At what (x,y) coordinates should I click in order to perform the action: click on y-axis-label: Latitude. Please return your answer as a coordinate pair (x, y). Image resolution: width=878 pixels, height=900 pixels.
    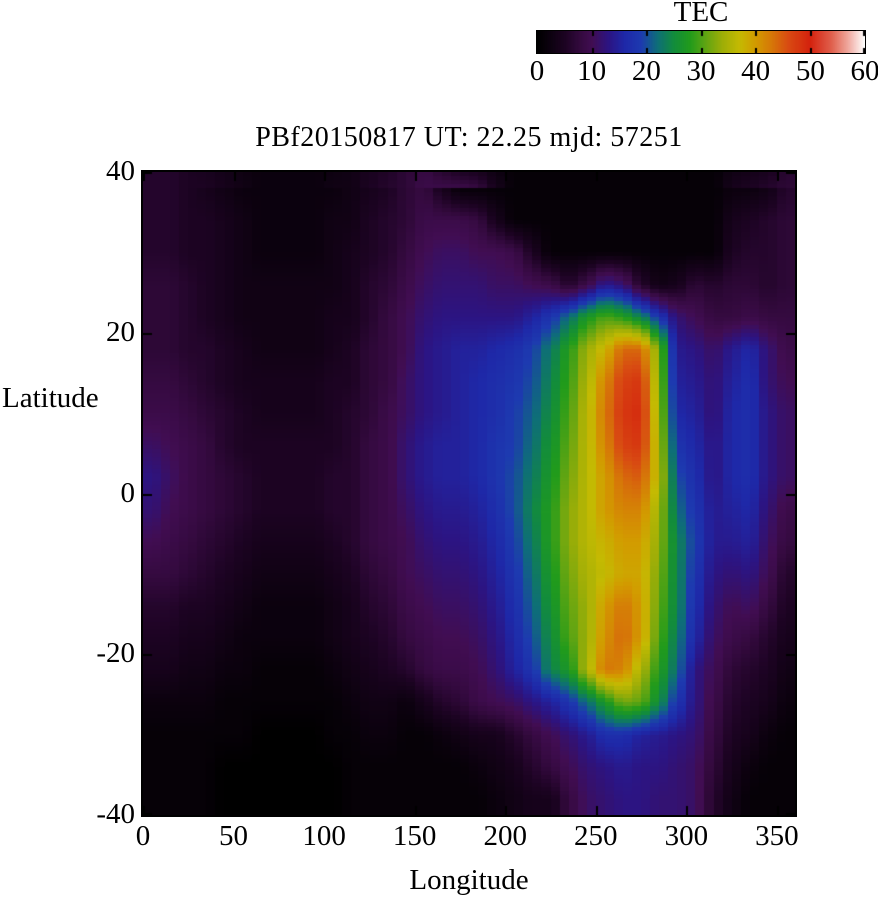
    Looking at the image, I should click on (50, 398).